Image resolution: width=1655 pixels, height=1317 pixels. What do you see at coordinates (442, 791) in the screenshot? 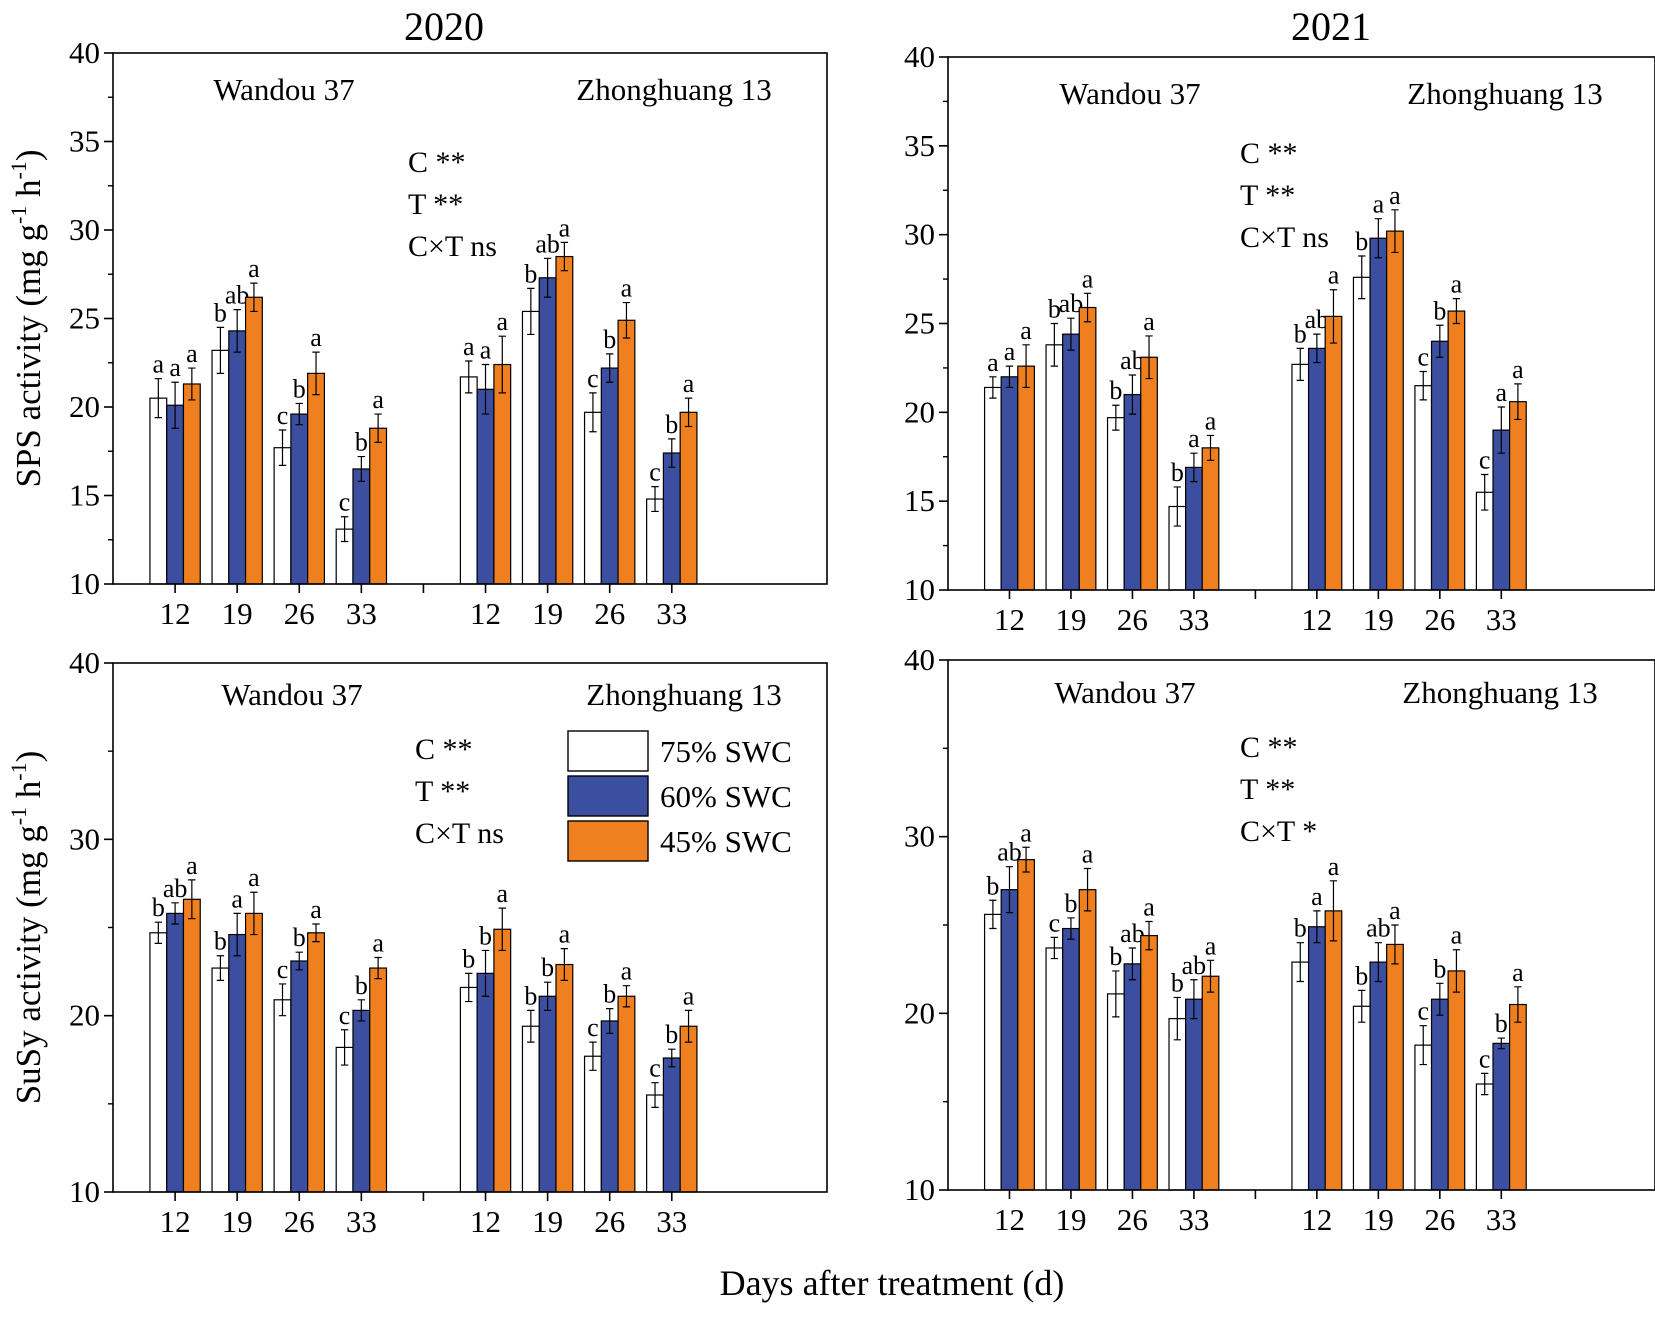
I see `anova-annotation: T **` at bounding box center [442, 791].